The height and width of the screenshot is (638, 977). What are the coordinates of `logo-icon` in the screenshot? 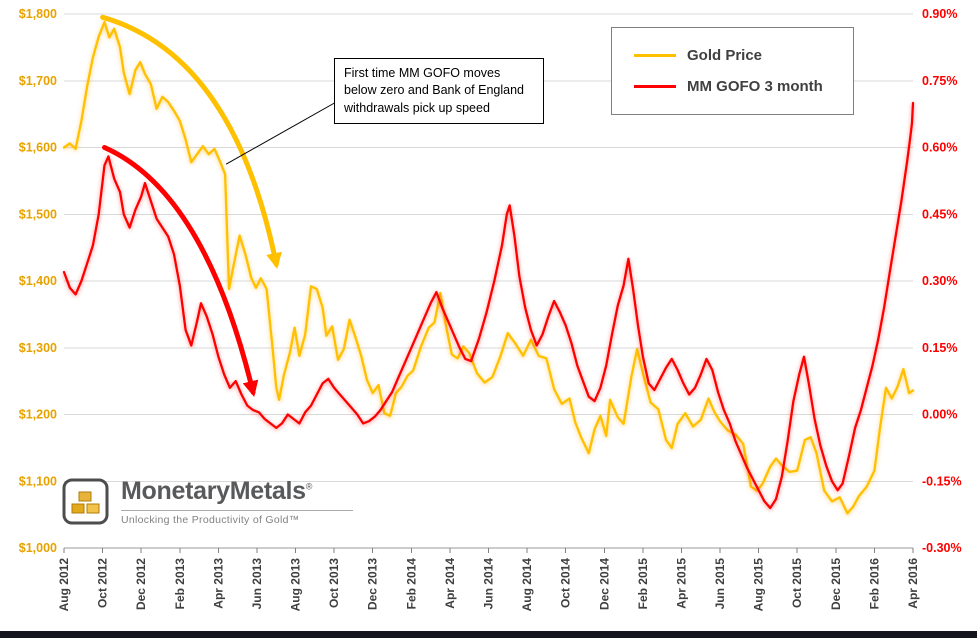 It's located at (85, 501).